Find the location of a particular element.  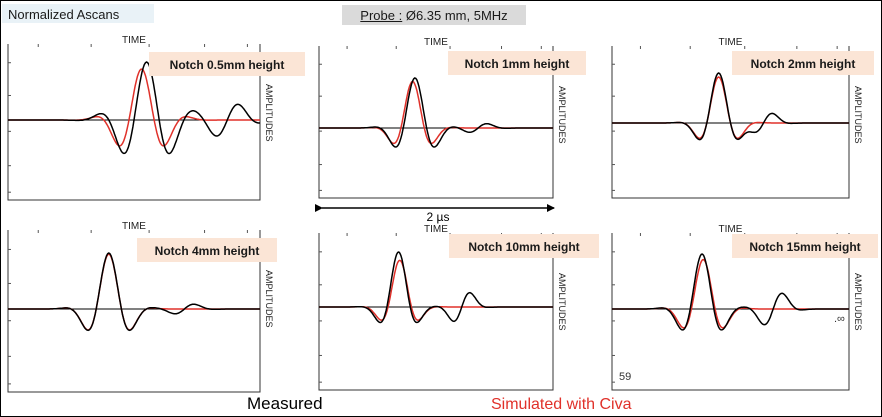

ascan-panel-1: TIME AMPLITUDES Notch 0.5mm height is located at coordinates (156, 118).